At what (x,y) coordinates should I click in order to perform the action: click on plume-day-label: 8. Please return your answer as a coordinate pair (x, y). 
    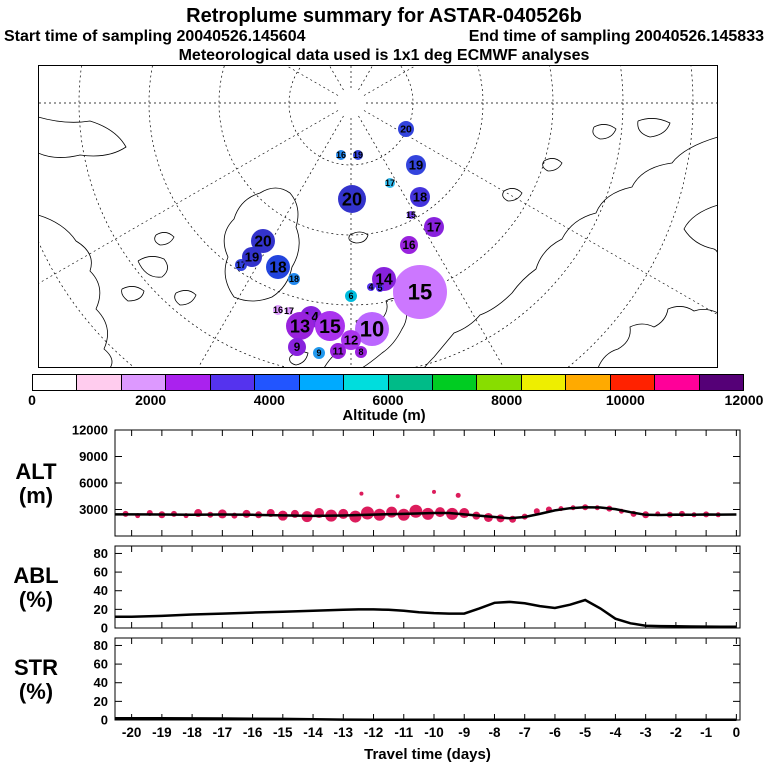
    Looking at the image, I should click on (360, 352).